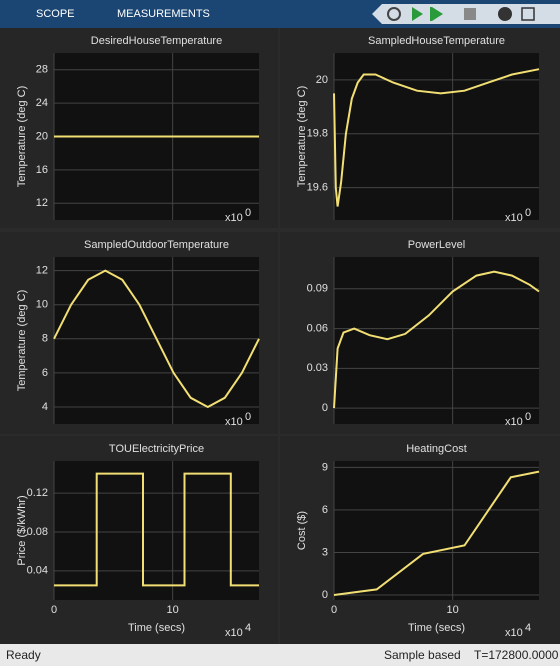 The width and height of the screenshot is (560, 666). What do you see at coordinates (436, 245) in the screenshot?
I see `chart-title: PowerLevel` at bounding box center [436, 245].